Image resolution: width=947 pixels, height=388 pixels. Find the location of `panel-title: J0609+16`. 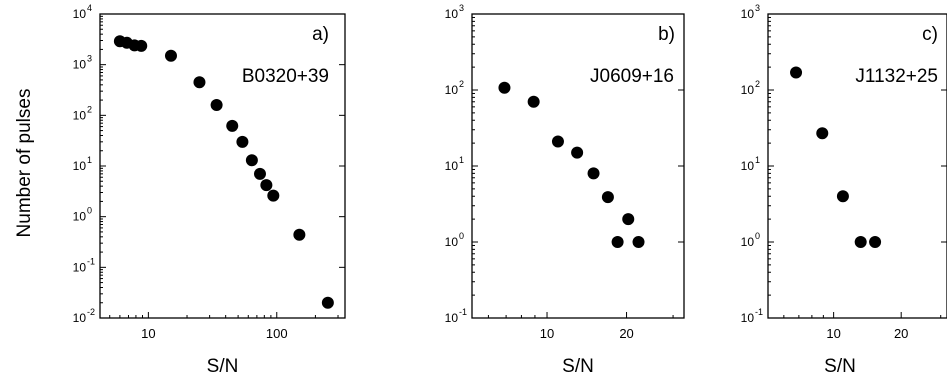

panel-title: J0609+16 is located at coordinates (632, 76).